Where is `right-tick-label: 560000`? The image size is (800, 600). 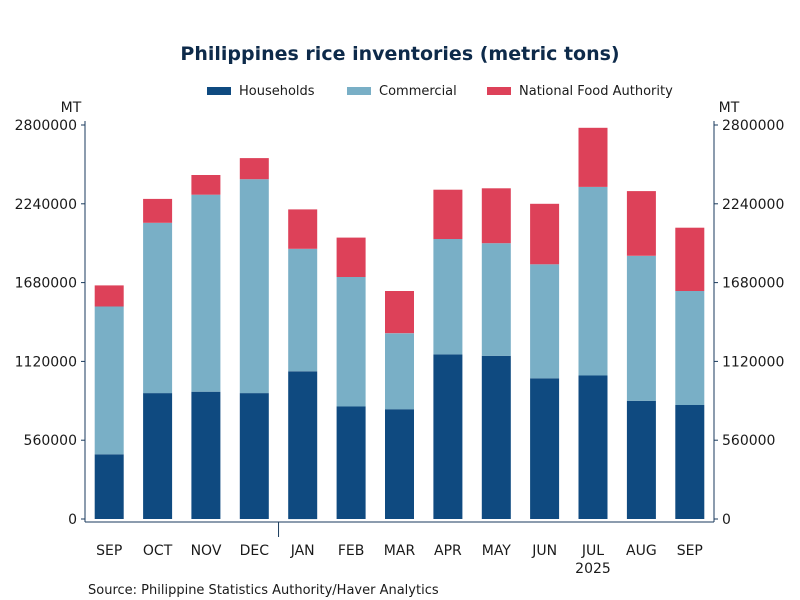 right-tick-label: 560000 is located at coordinates (748, 441).